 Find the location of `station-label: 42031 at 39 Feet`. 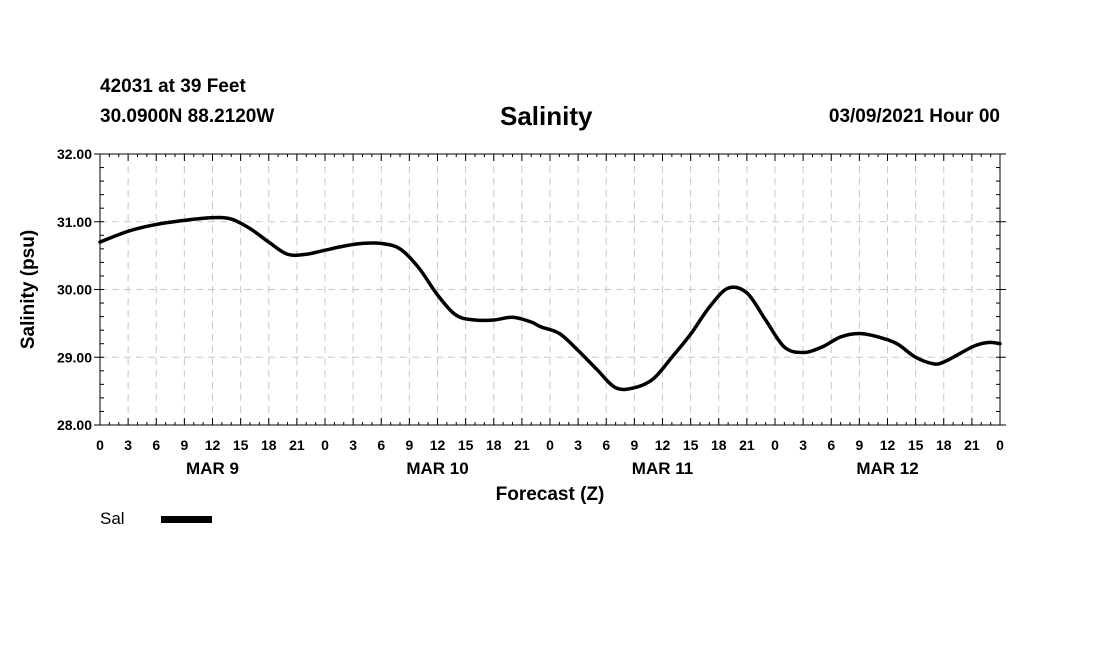

station-label: 42031 at 39 Feet is located at coordinates (173, 86).